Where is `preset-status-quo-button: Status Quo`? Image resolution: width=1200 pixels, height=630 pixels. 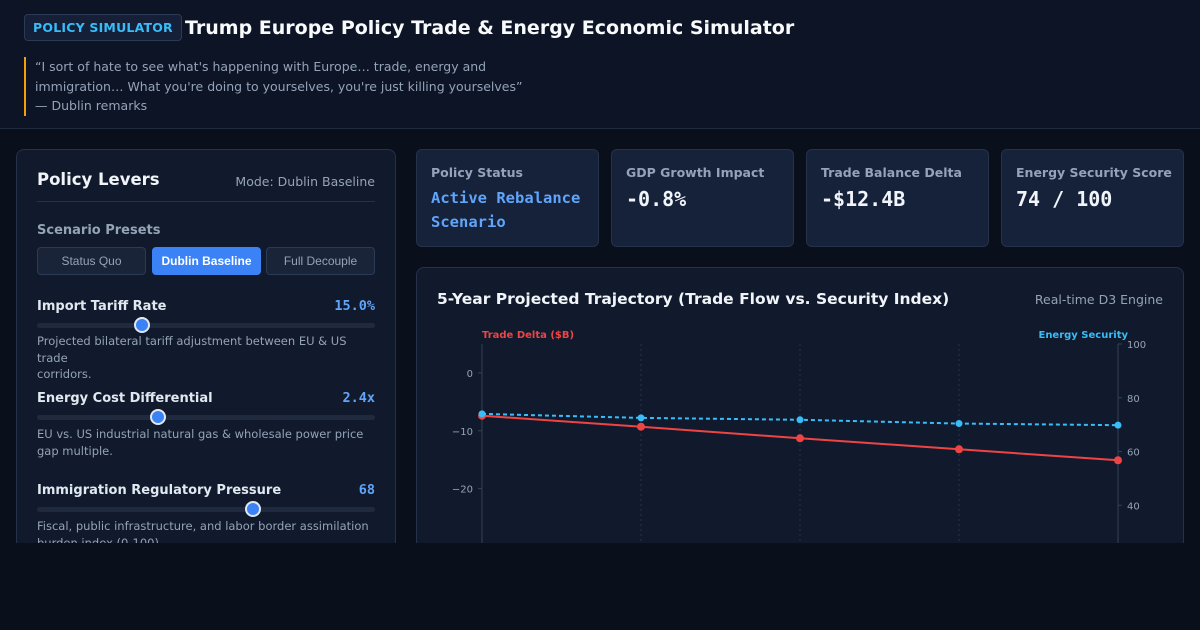
preset-status-quo-button: Status Quo is located at coordinates (91, 261).